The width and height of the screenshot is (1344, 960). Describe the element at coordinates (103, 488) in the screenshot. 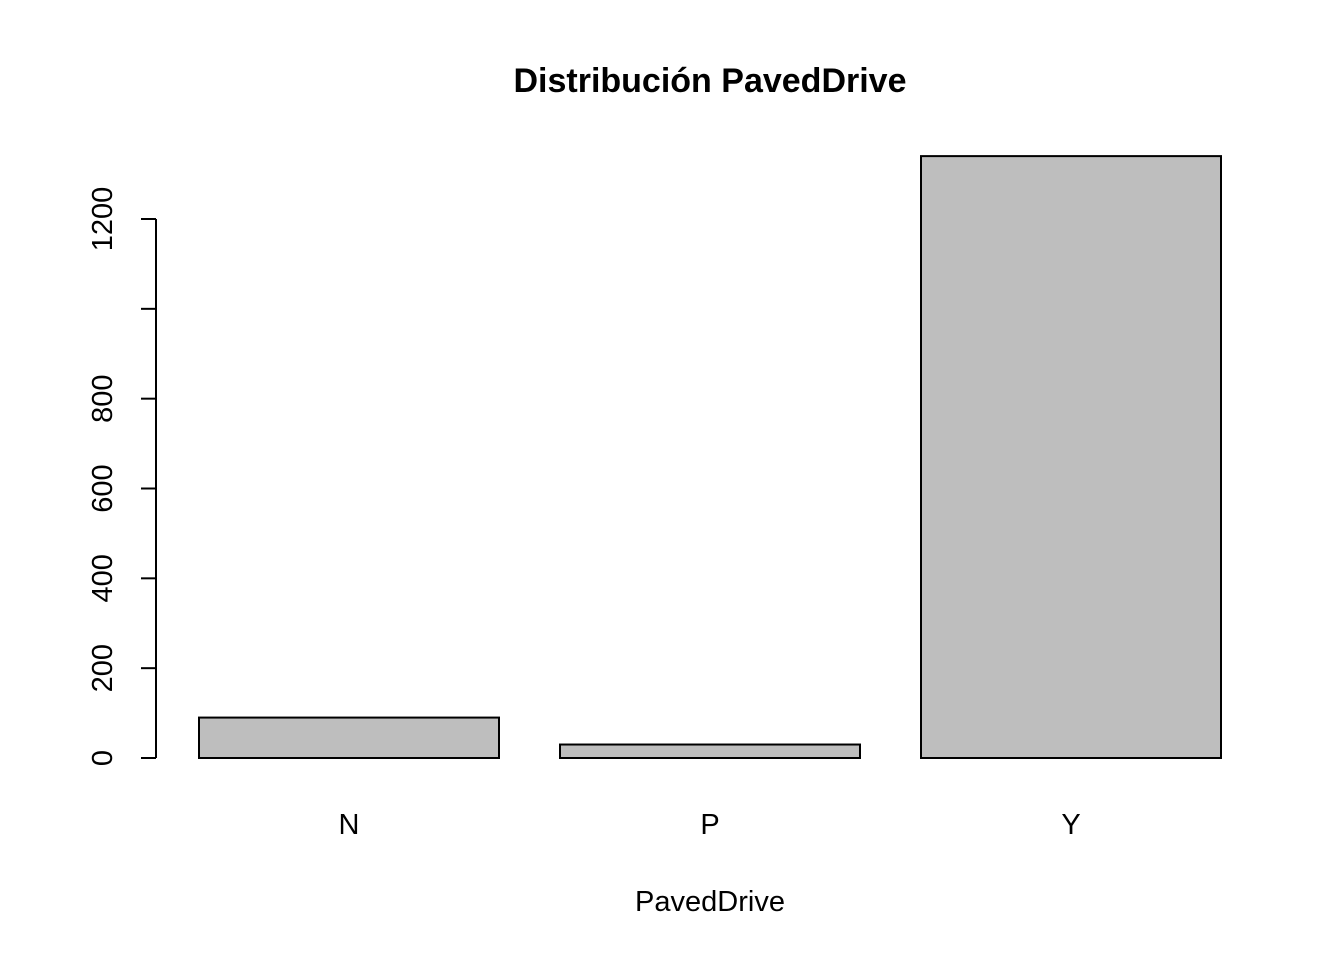

I see `y-tick-label: 600` at that location.